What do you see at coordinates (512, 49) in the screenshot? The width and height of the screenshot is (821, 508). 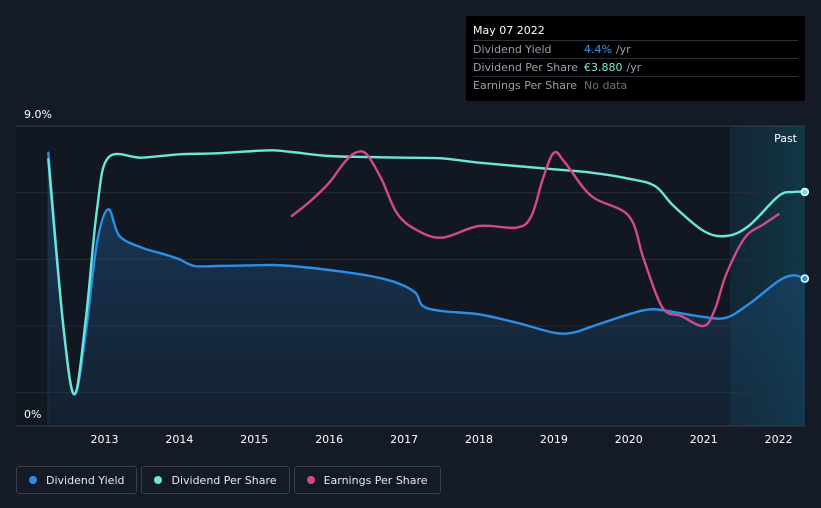 I see `tooltip-label: Dividend Yield` at bounding box center [512, 49].